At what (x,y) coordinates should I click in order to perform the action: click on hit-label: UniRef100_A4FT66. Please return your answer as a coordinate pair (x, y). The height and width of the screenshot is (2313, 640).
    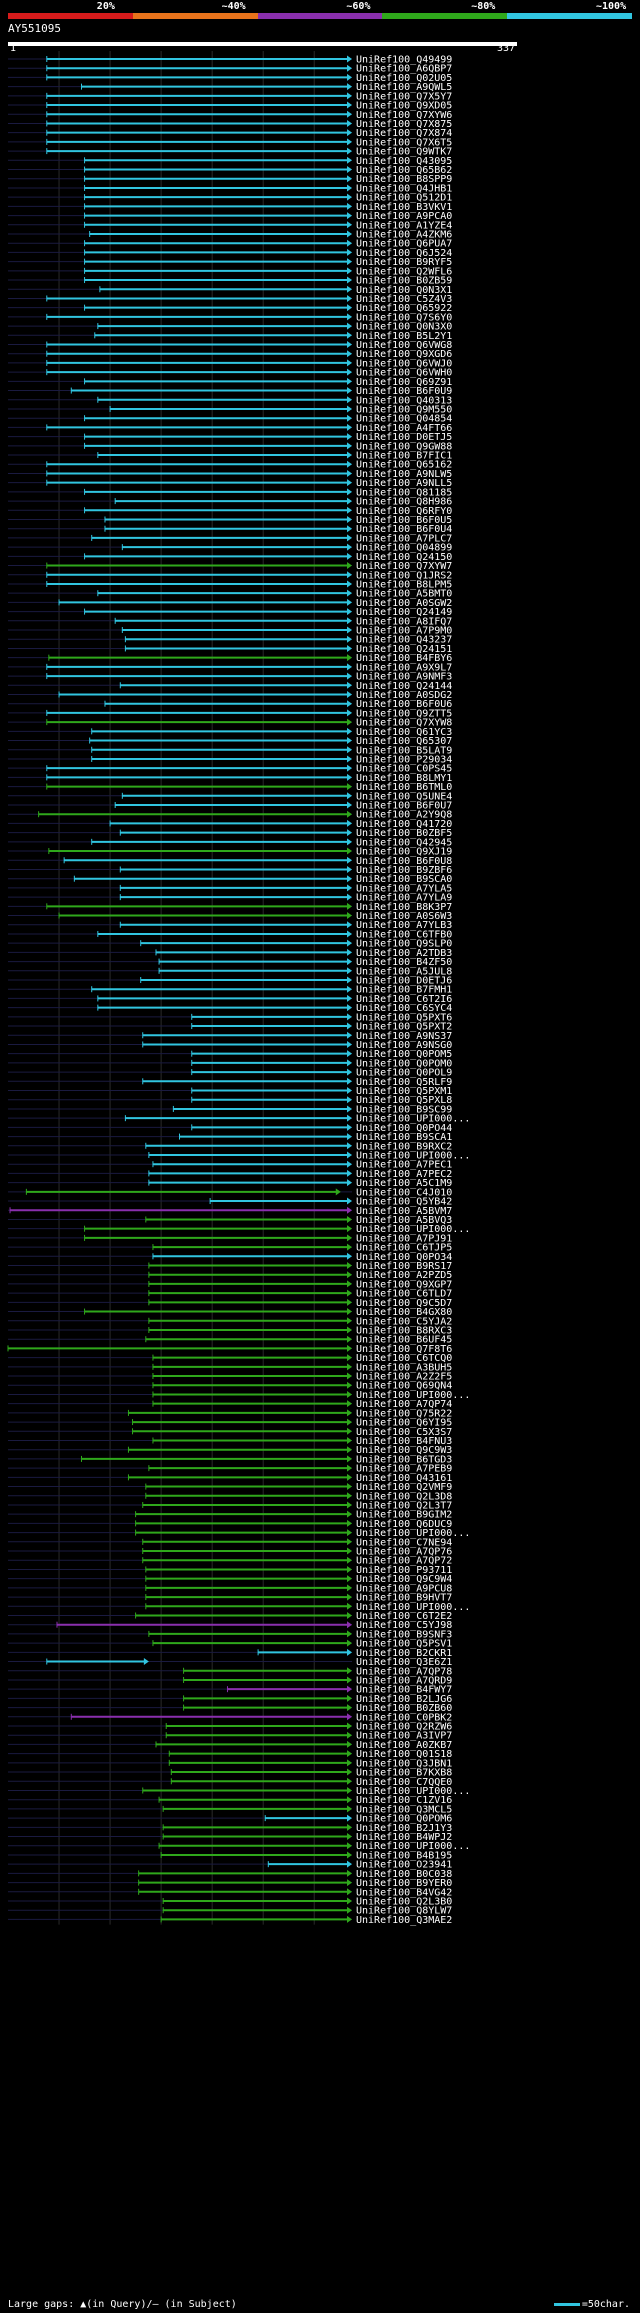
    Looking at the image, I should click on (404, 428).